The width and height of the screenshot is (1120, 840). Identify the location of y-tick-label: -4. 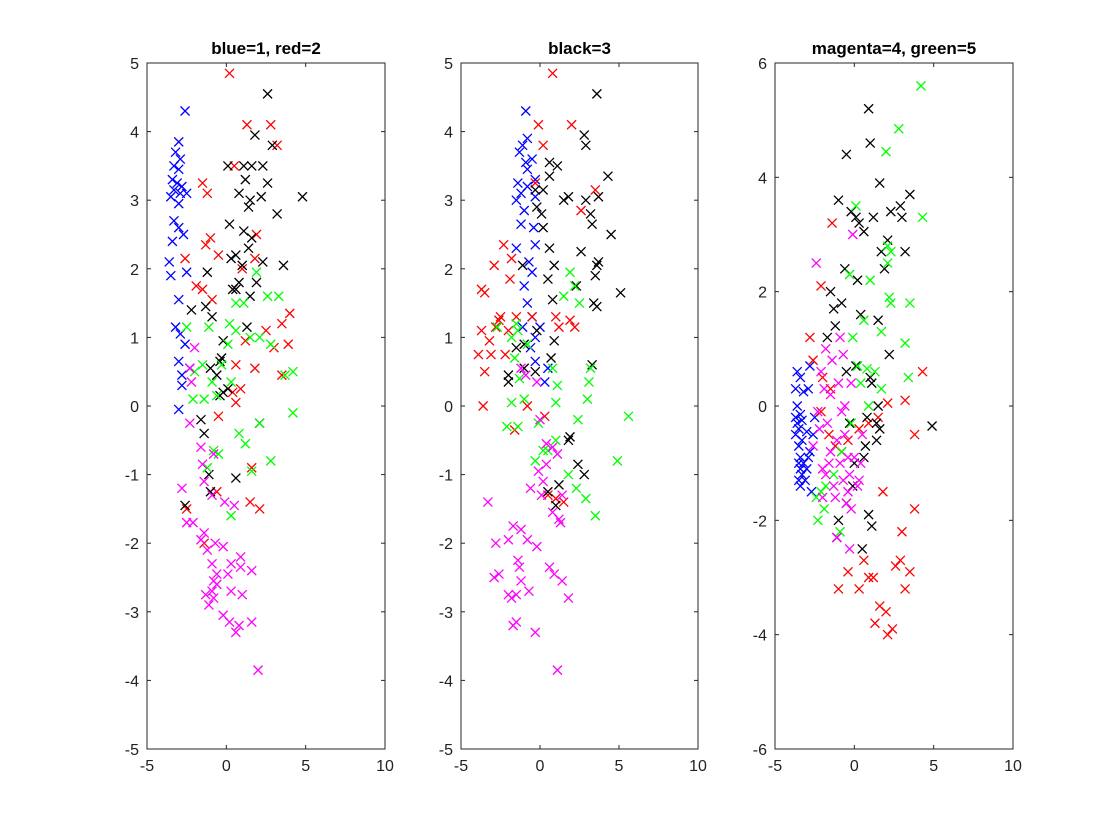
(132, 681).